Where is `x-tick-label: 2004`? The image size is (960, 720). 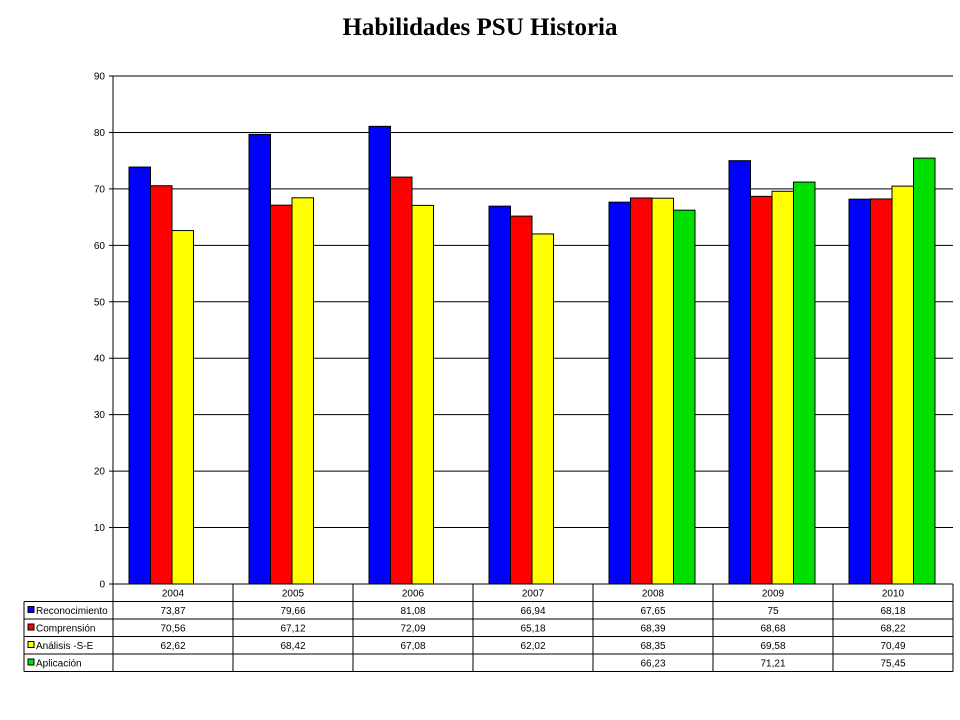 x-tick-label: 2004 is located at coordinates (173, 594).